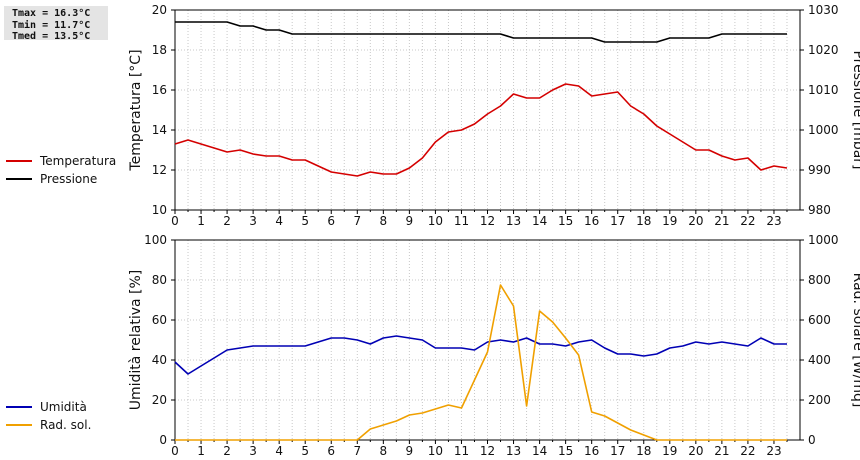 This screenshot has height=460, width=860. I want to click on legend-label-radsol: Rad. sol., so click(66, 425).